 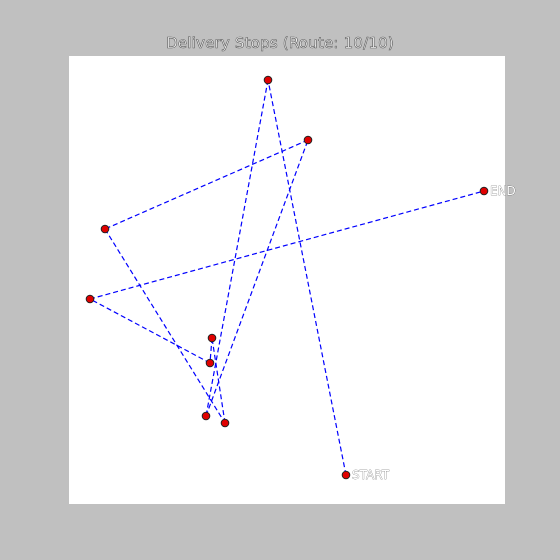 I want to click on map-title: Delivery Stops (Route: 10/10), so click(x=280, y=43).